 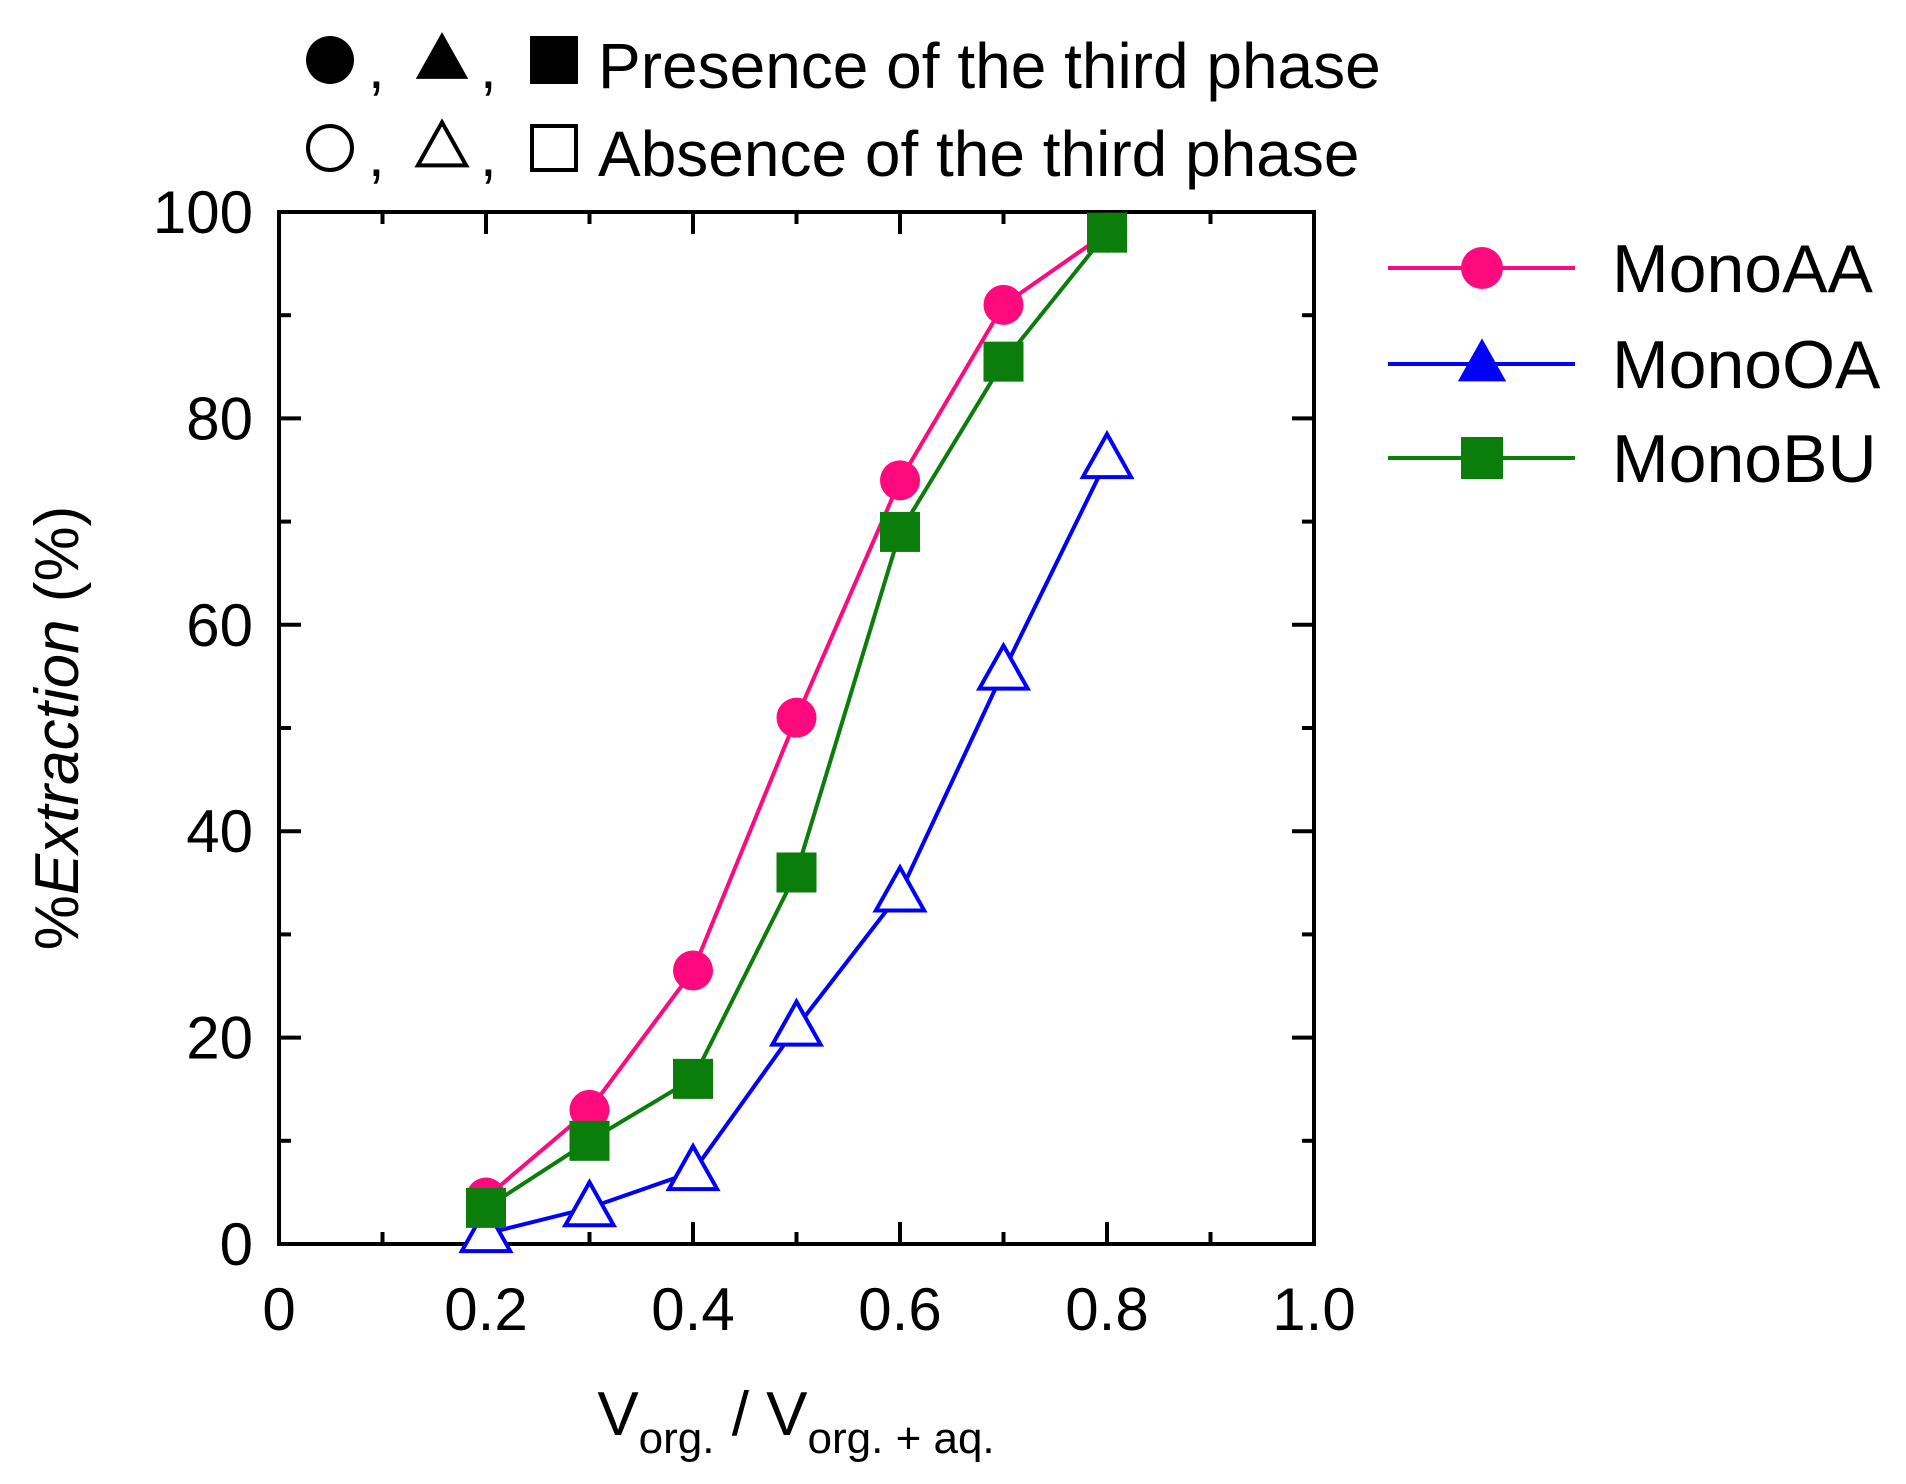 I want to click on legend-entry-MonoAA: MonoAA, so click(x=1630, y=269).